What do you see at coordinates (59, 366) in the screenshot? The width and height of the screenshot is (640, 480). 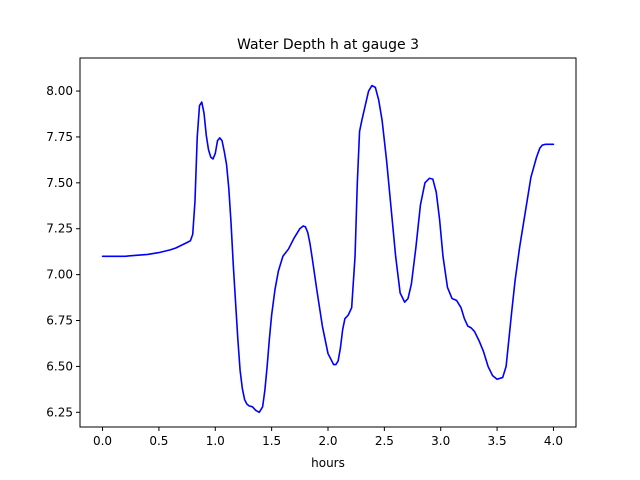 I see `y-tick-label: 6.50` at bounding box center [59, 366].